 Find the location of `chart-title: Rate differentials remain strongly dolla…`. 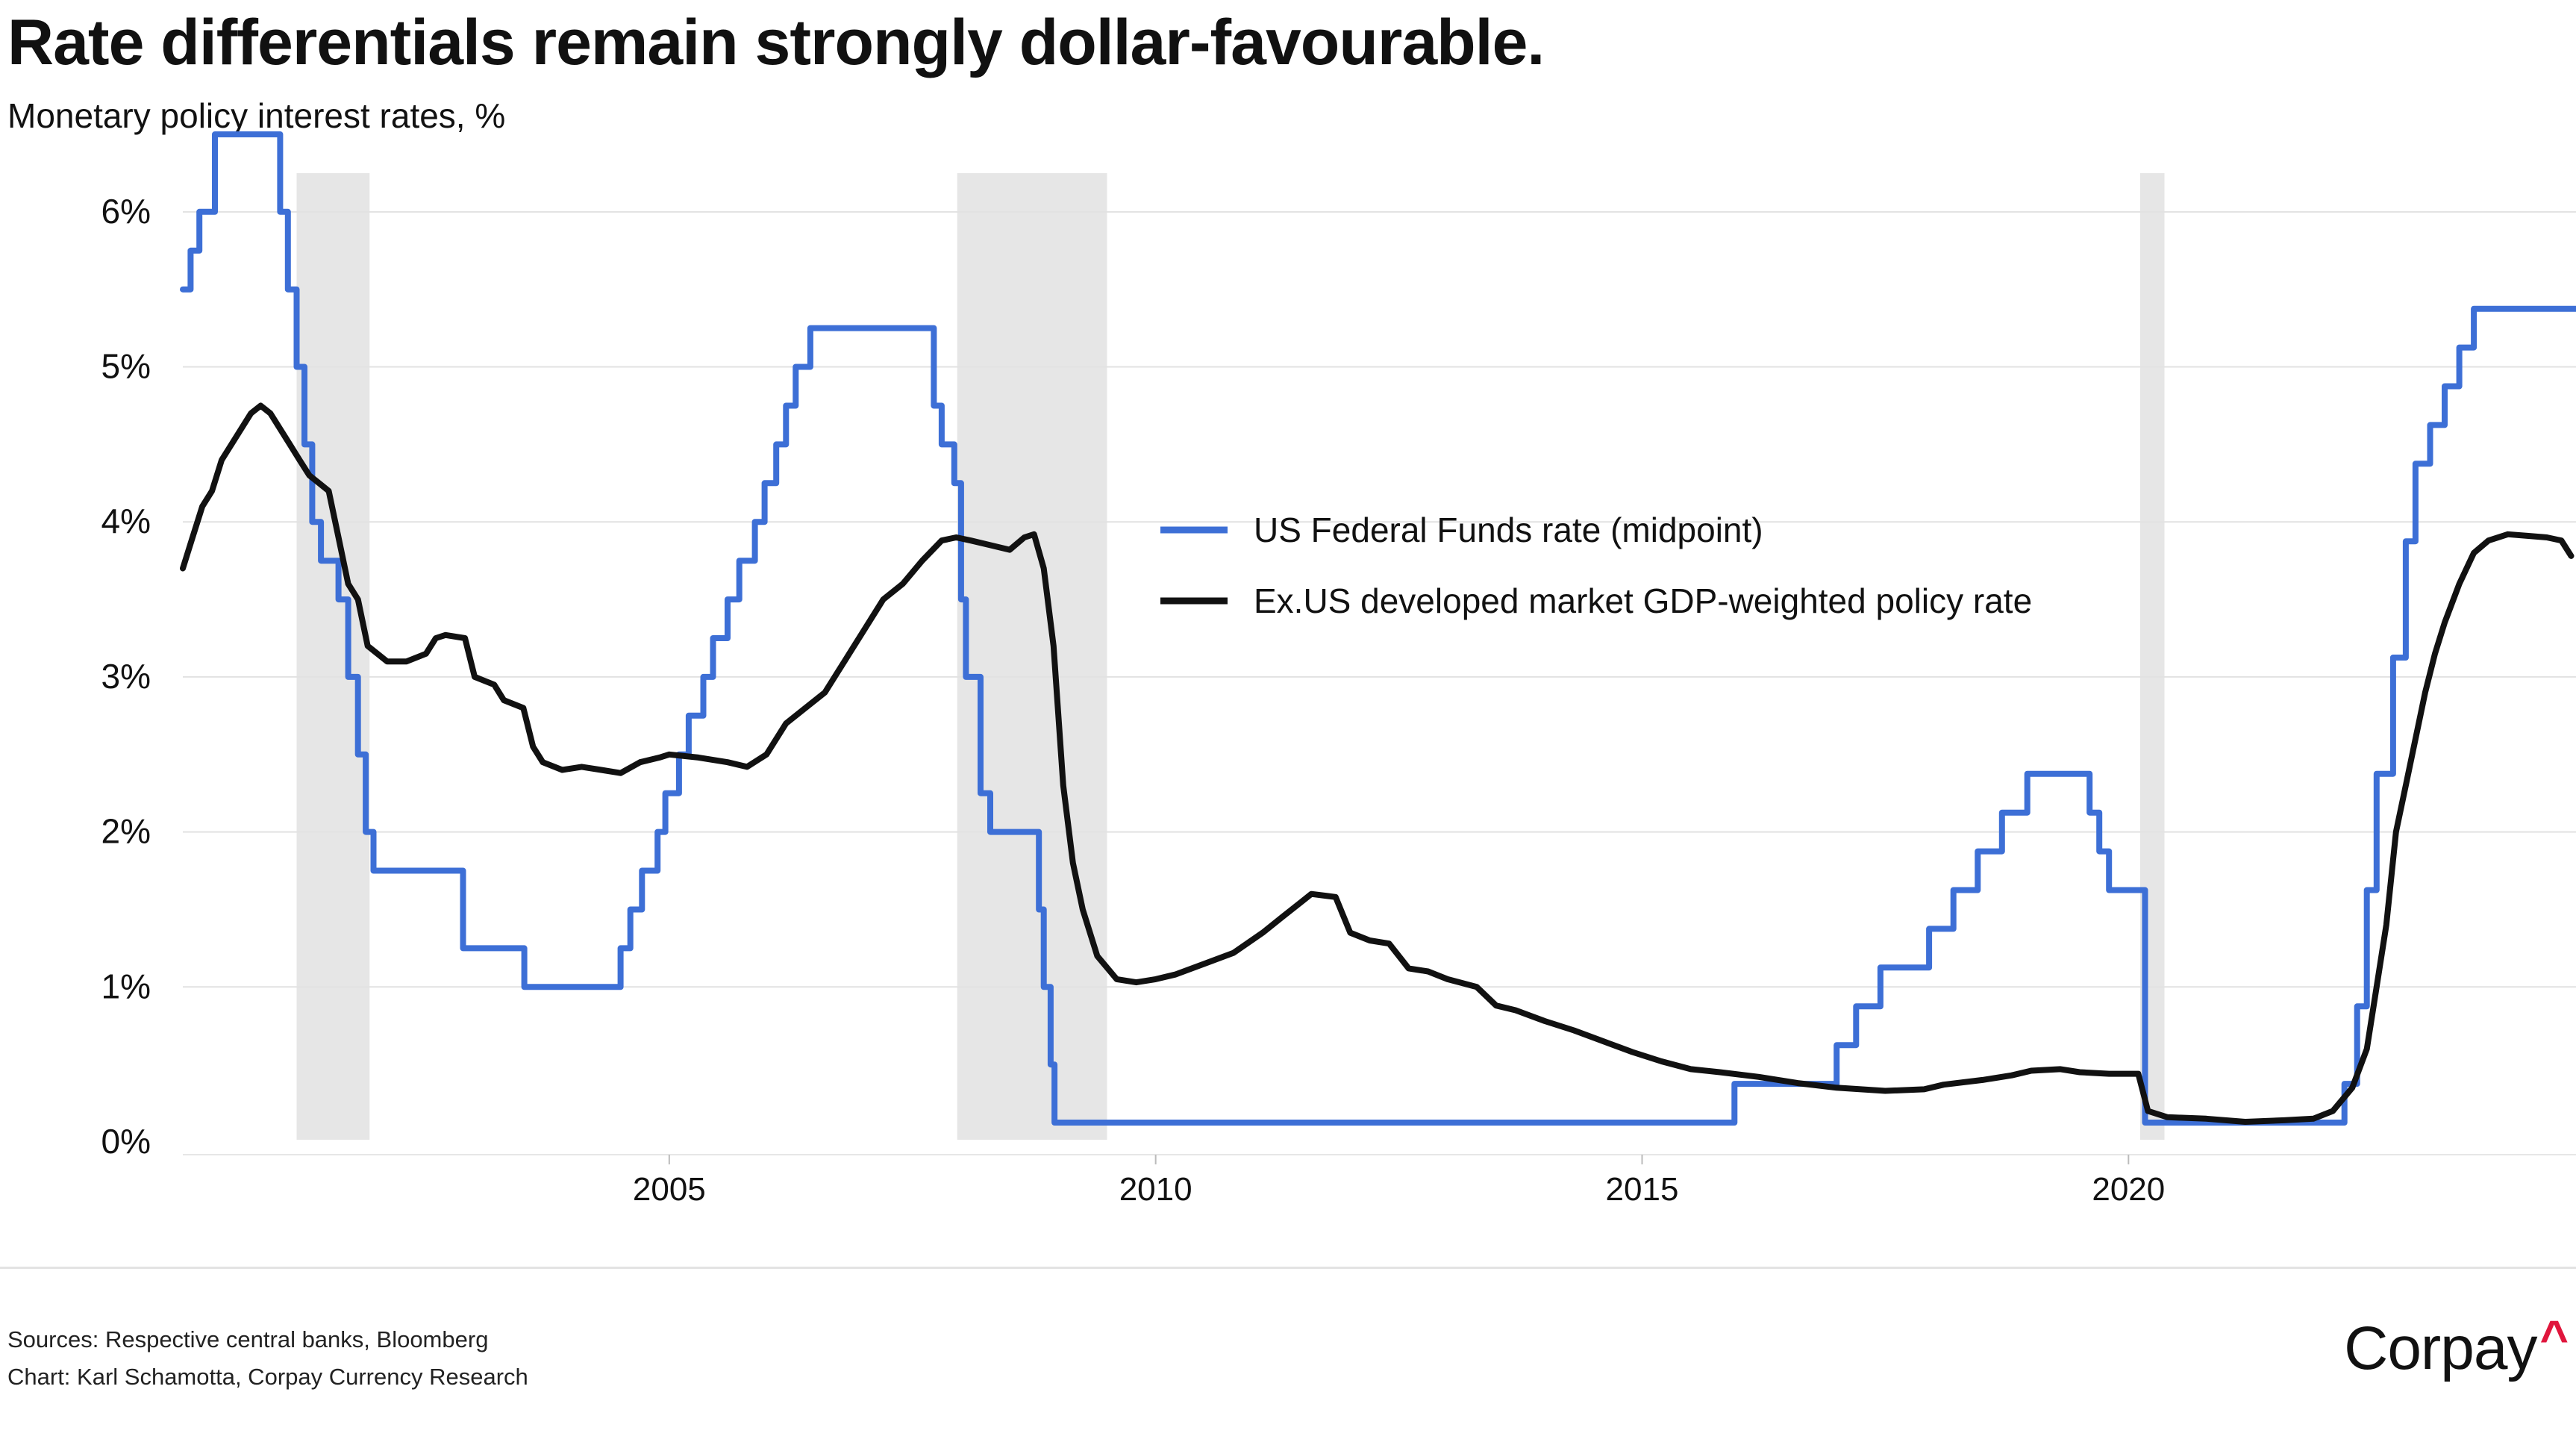

chart-title: Rate differentials remain strongly dolla… is located at coordinates (776, 42).